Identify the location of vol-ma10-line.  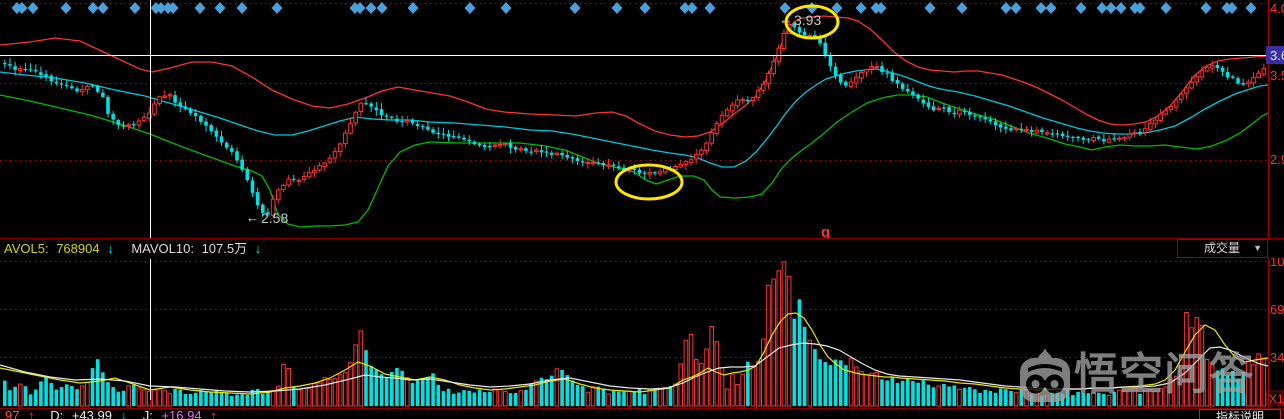
(634, 367).